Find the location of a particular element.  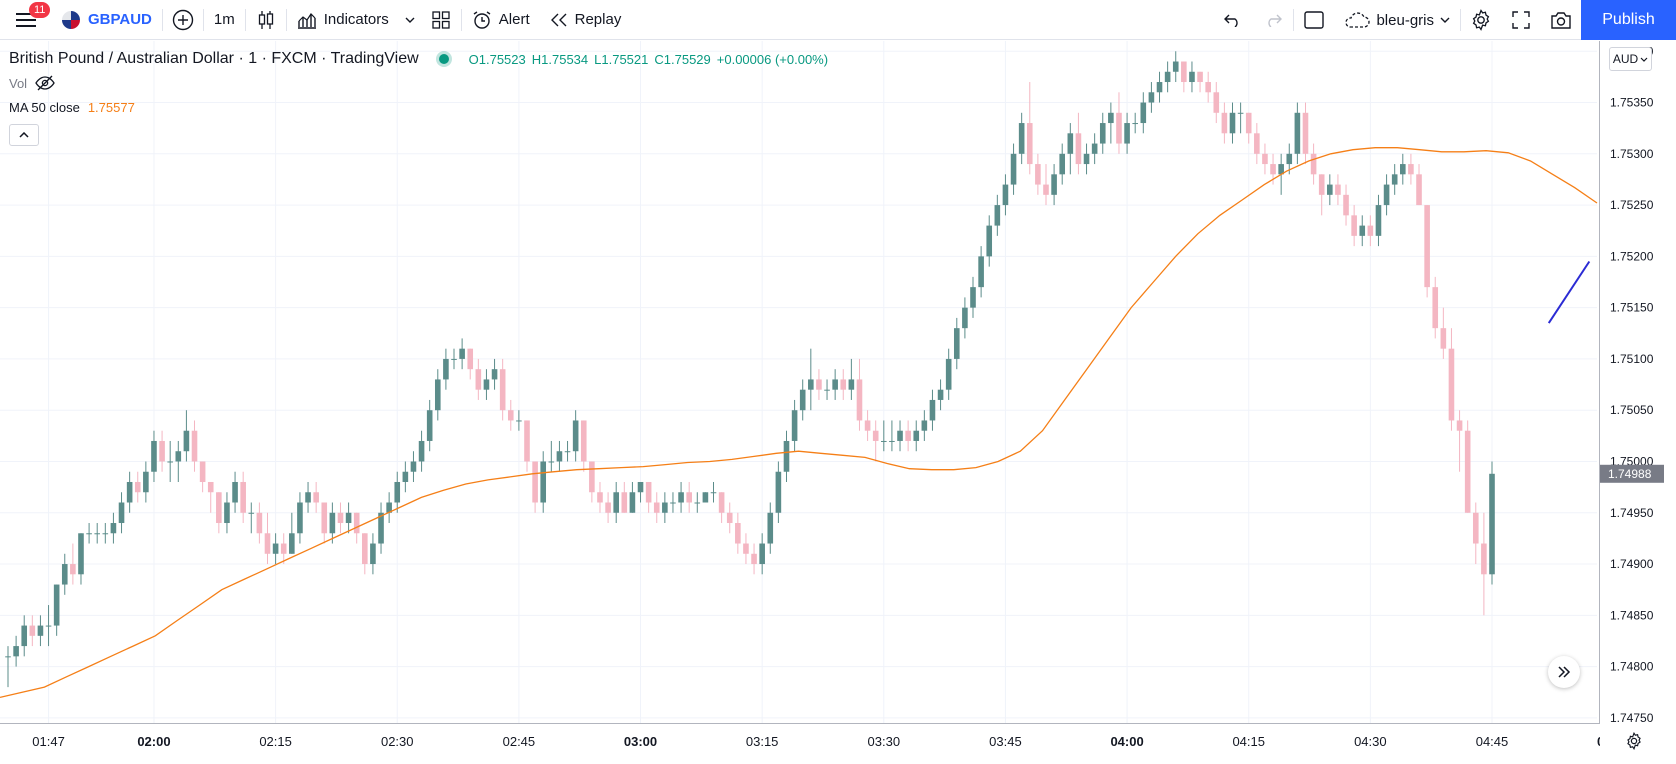

indicators-label: Indicators is located at coordinates (356, 19).